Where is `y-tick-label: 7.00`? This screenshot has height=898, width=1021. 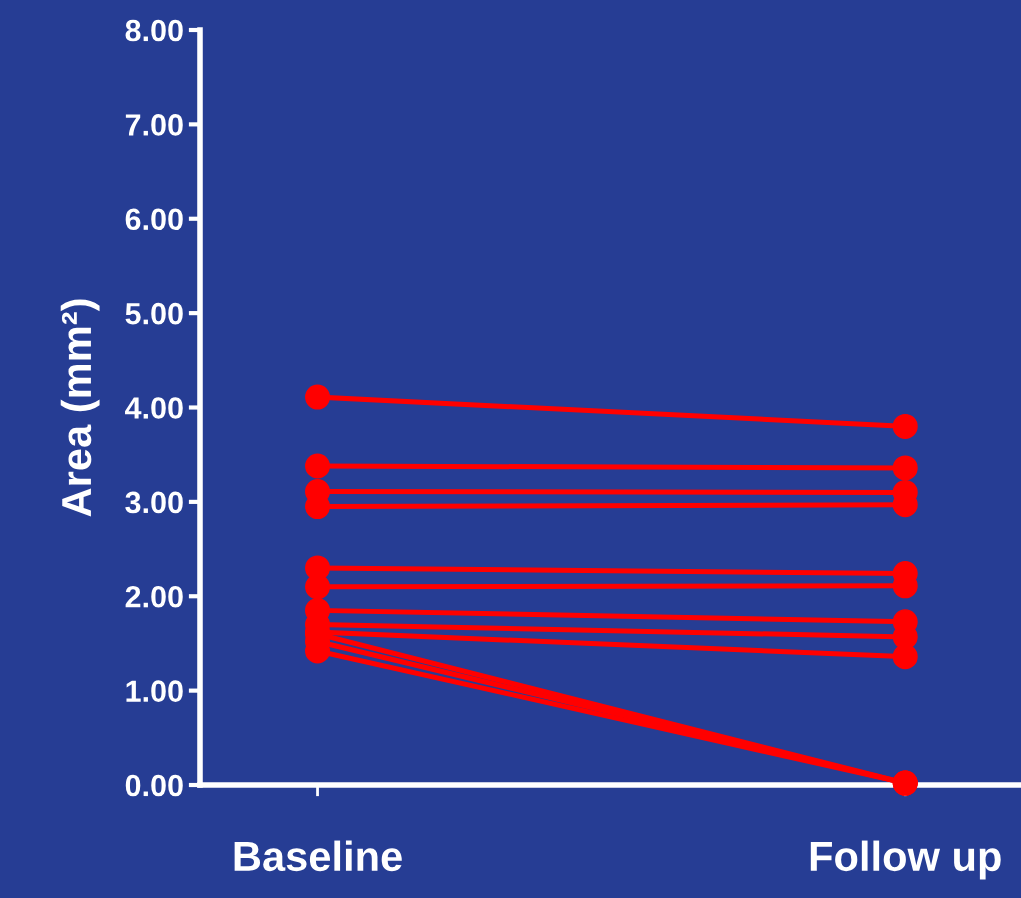 y-tick-label: 7.00 is located at coordinates (154, 125).